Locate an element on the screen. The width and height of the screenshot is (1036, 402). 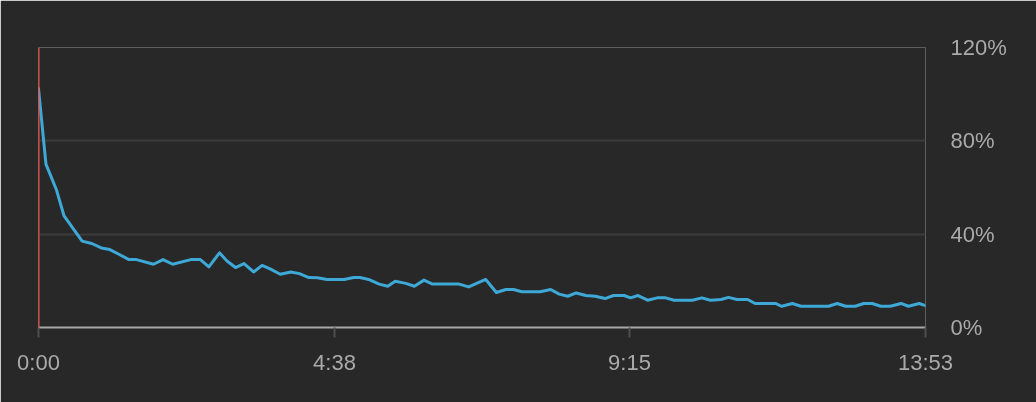
y-tick-label: 120% is located at coordinates (978, 47).